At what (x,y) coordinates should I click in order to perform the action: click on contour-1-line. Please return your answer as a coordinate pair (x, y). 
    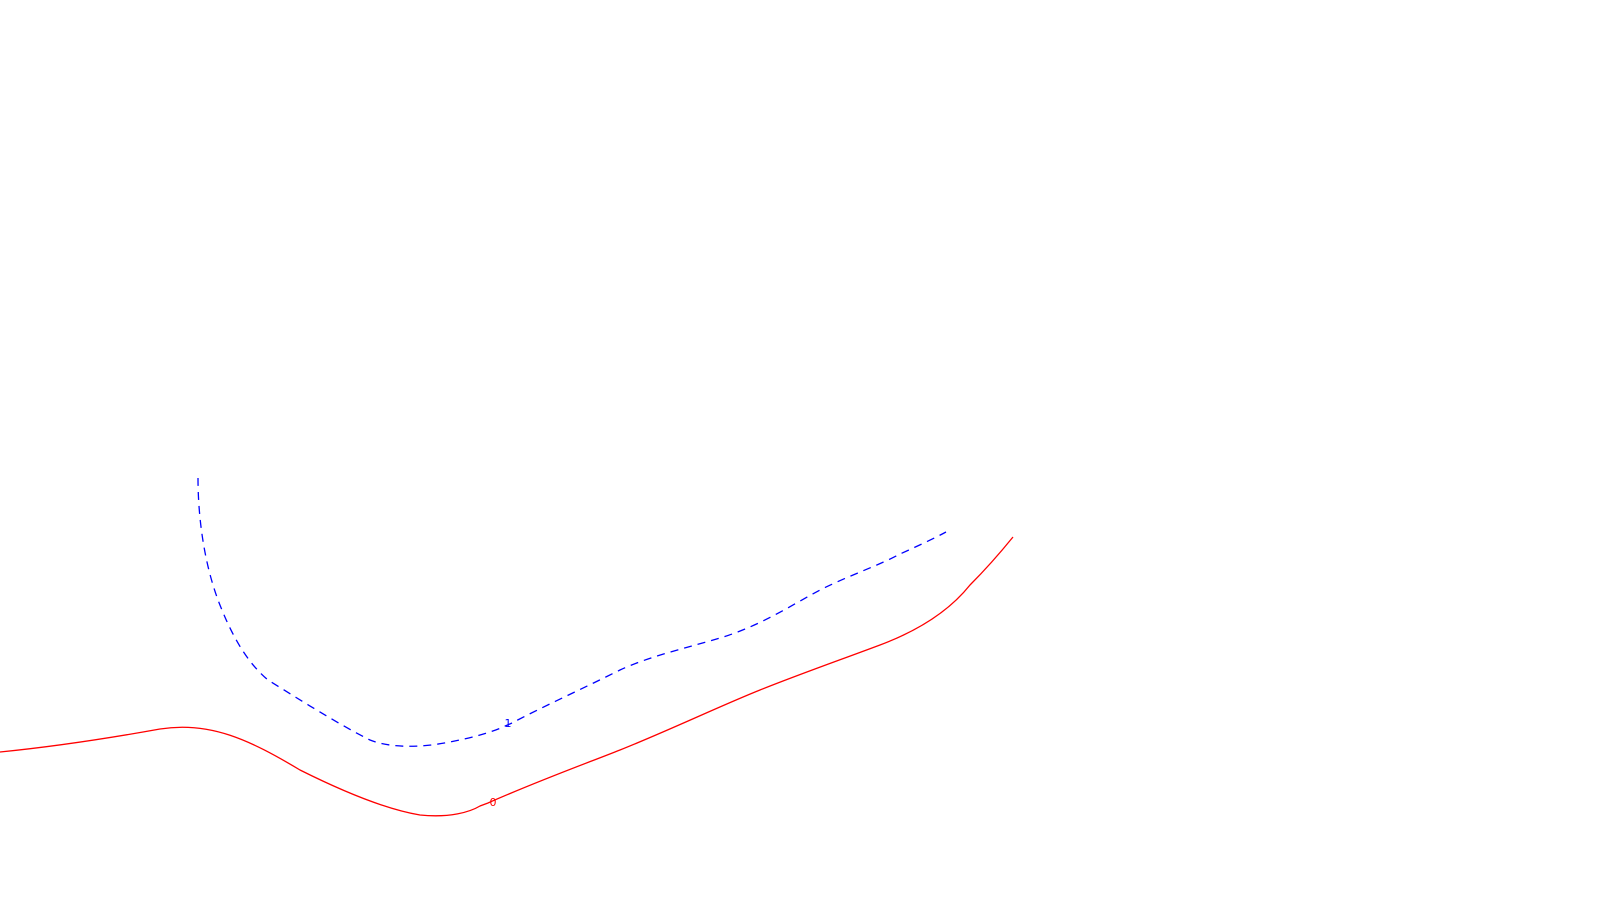
    Looking at the image, I should click on (572, 612).